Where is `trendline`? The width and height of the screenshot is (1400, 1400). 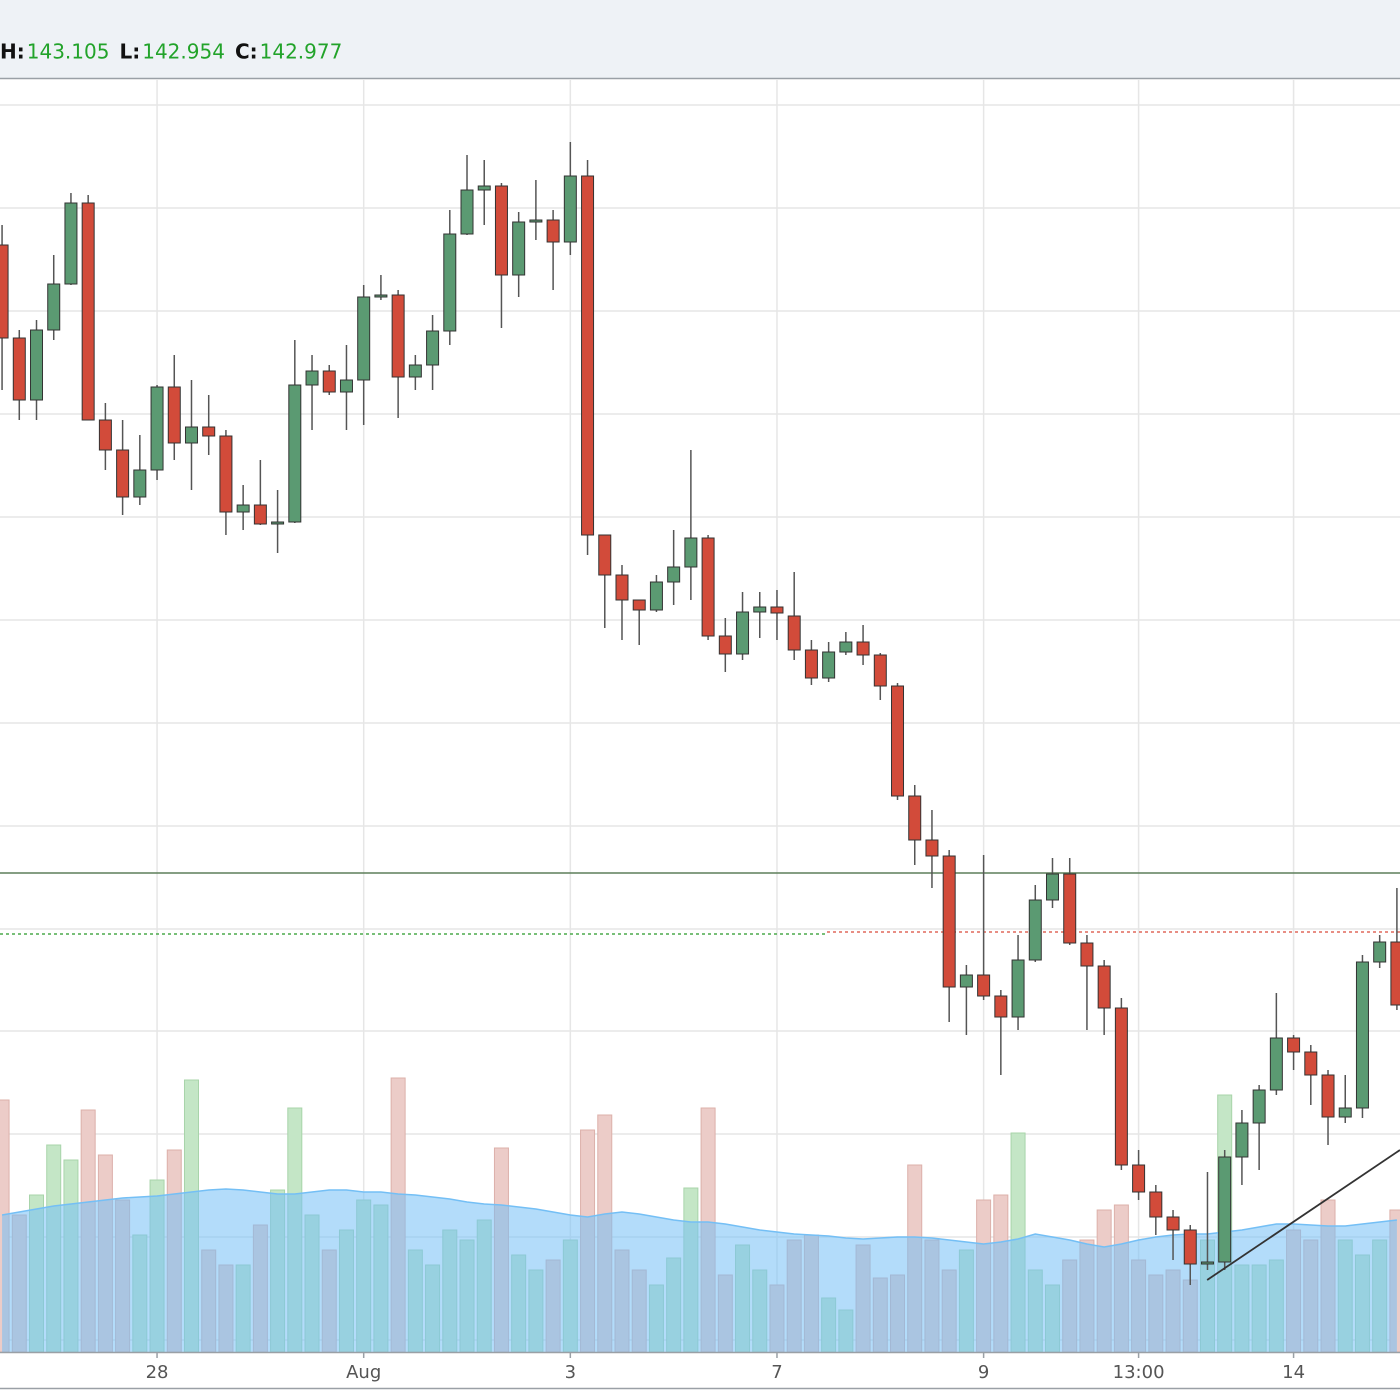 trendline is located at coordinates (1303, 1215).